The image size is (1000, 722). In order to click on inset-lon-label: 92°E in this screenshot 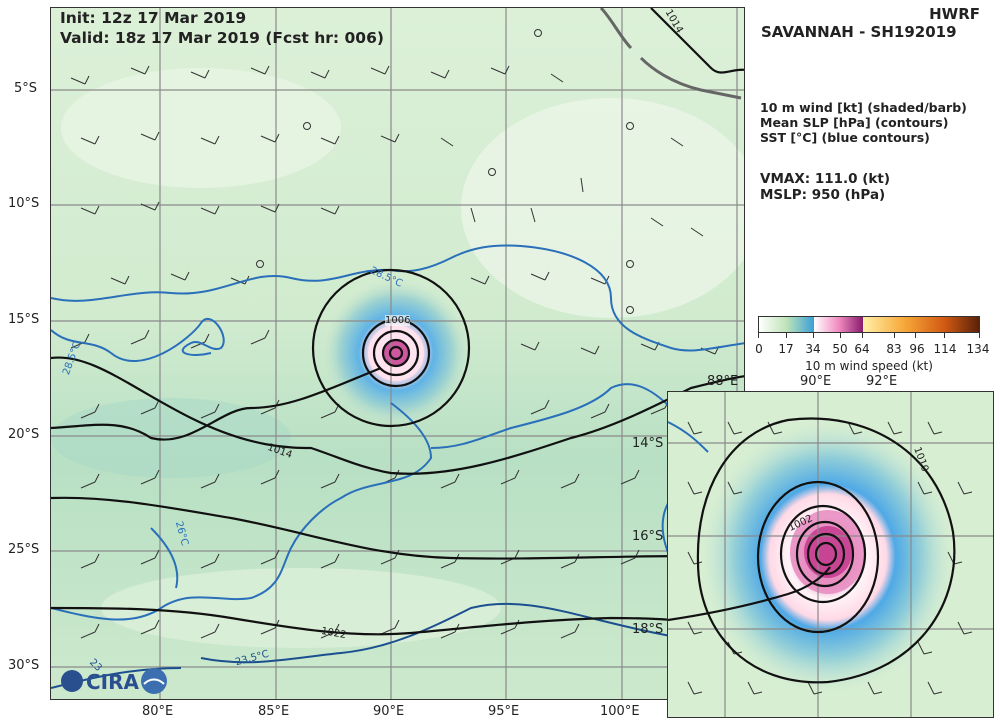, I will do `click(882, 381)`.